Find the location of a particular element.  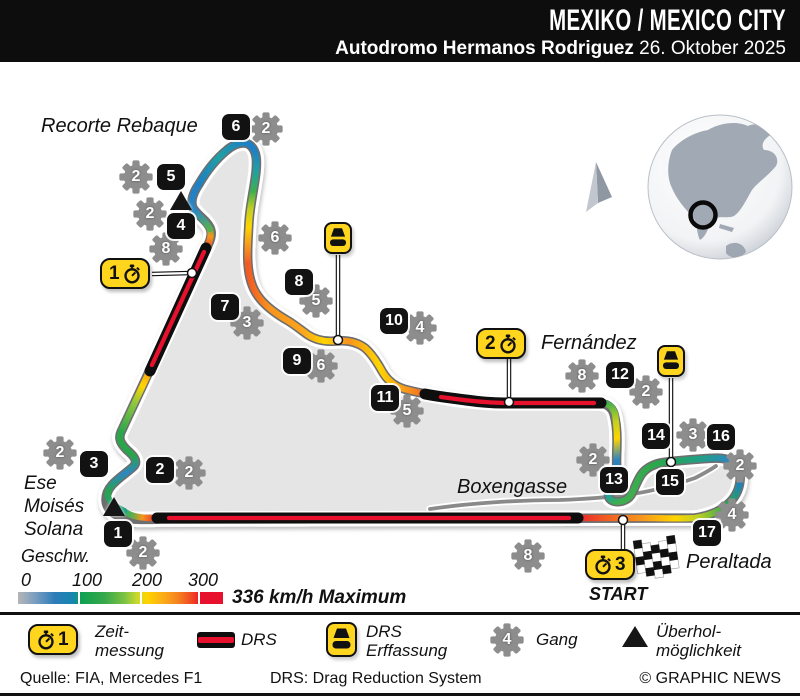

legend-drs-detection-icon is located at coordinates (341, 639).